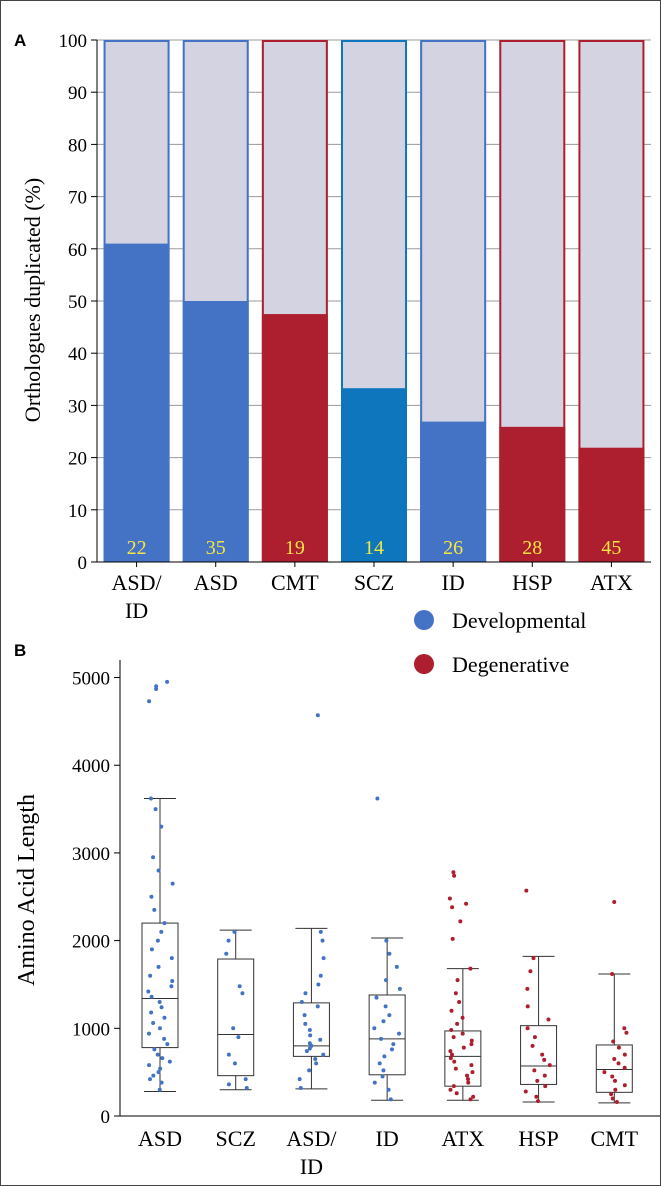 Image resolution: width=661 pixels, height=1186 pixels. Describe the element at coordinates (462, 1138) in the screenshot. I see `panel-b-x-tick-label: ATX` at that location.